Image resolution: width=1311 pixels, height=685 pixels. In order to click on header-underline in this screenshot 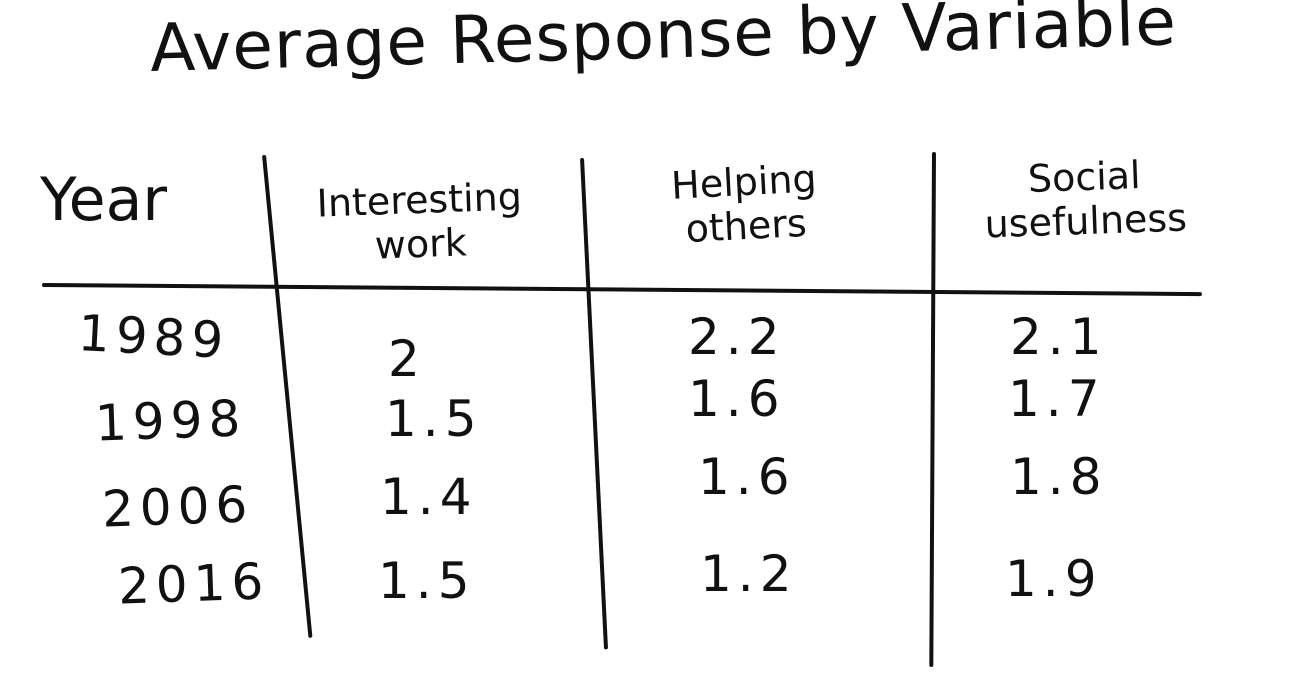, I will do `click(621, 290)`.